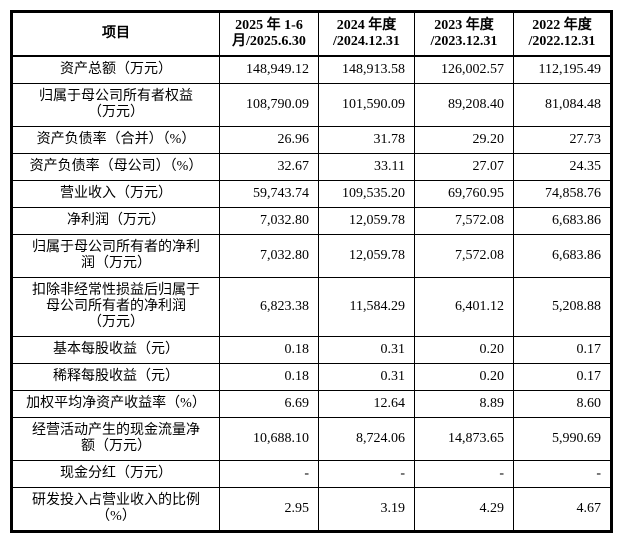  What do you see at coordinates (464, 34) in the screenshot?
I see `column-header-period-2023: 2023 年度 /2023.12.31` at bounding box center [464, 34].